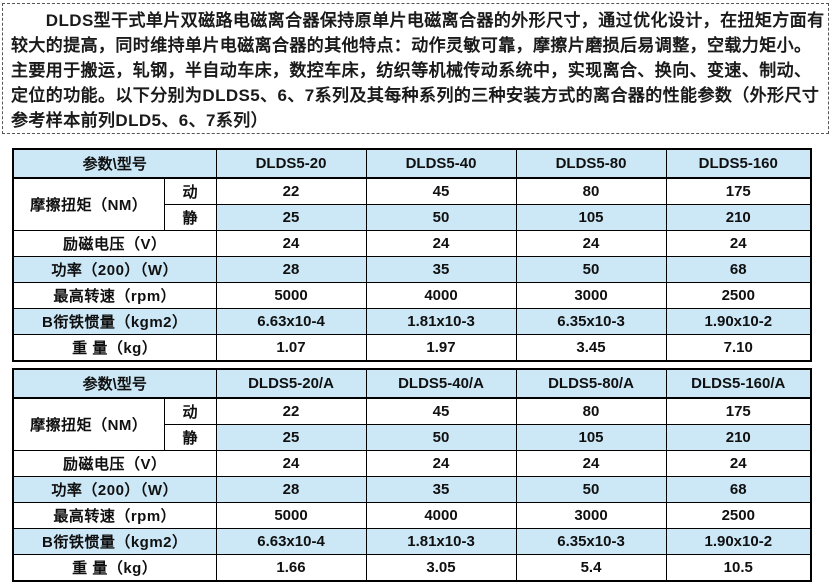 The width and height of the screenshot is (831, 587). I want to click on torque-label-cell: 摩擦扭矩（NM）, so click(88, 424).